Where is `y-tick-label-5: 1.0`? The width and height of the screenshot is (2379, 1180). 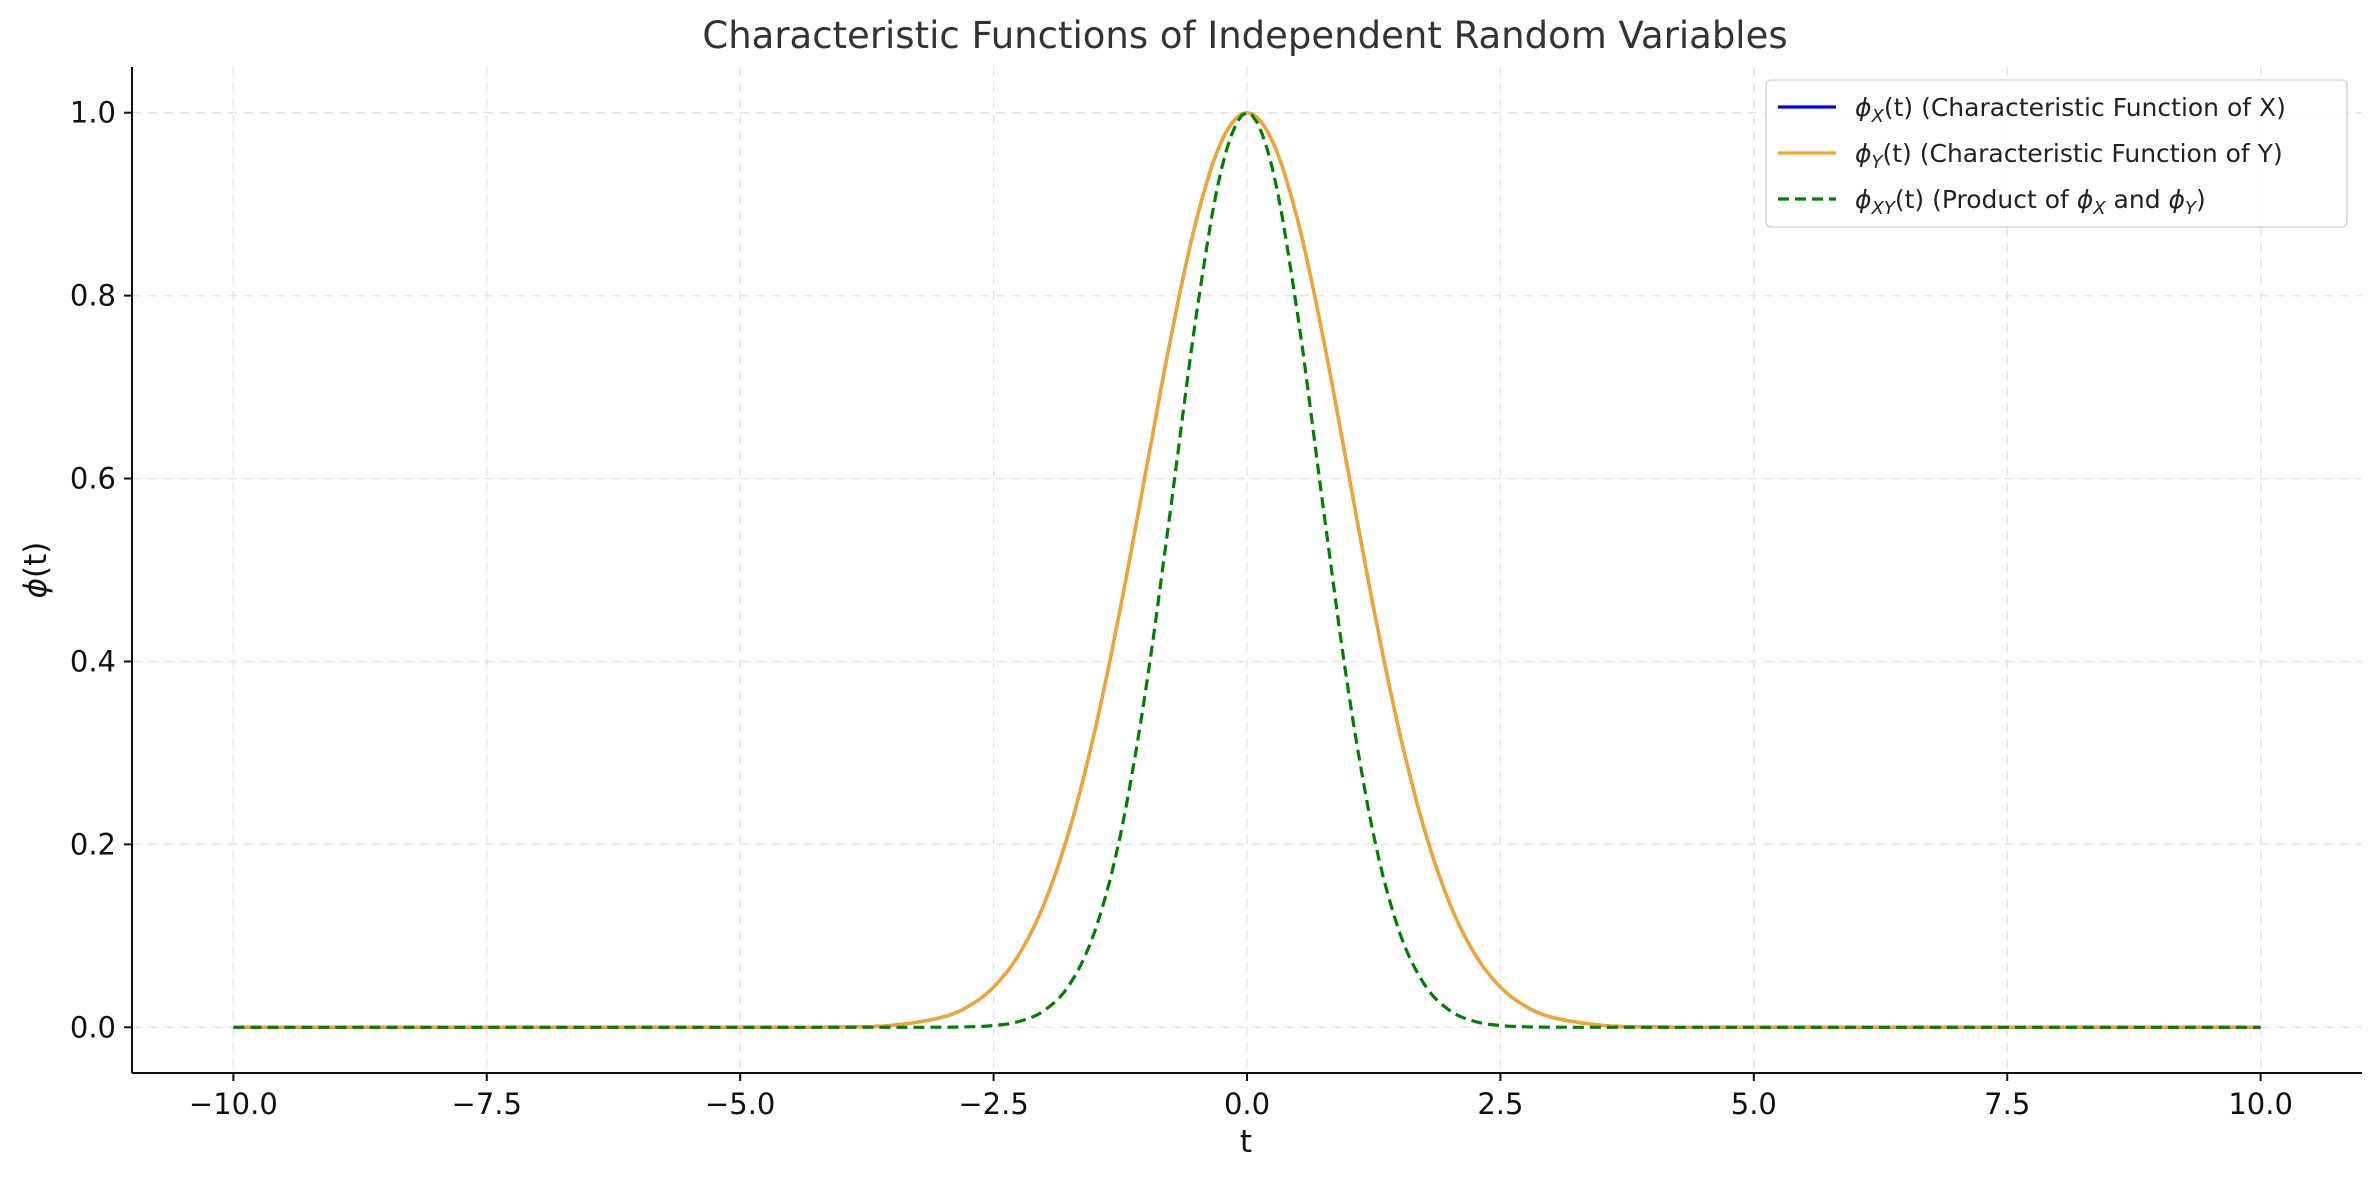
y-tick-label-5: 1.0 is located at coordinates (93, 113).